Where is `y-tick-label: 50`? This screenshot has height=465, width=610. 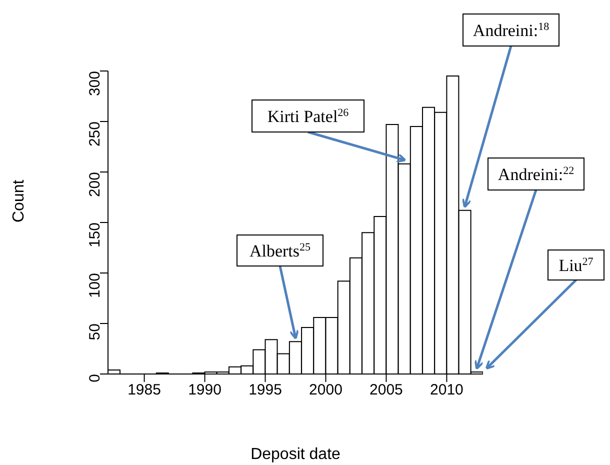 y-tick-label: 50 is located at coordinates (95, 332).